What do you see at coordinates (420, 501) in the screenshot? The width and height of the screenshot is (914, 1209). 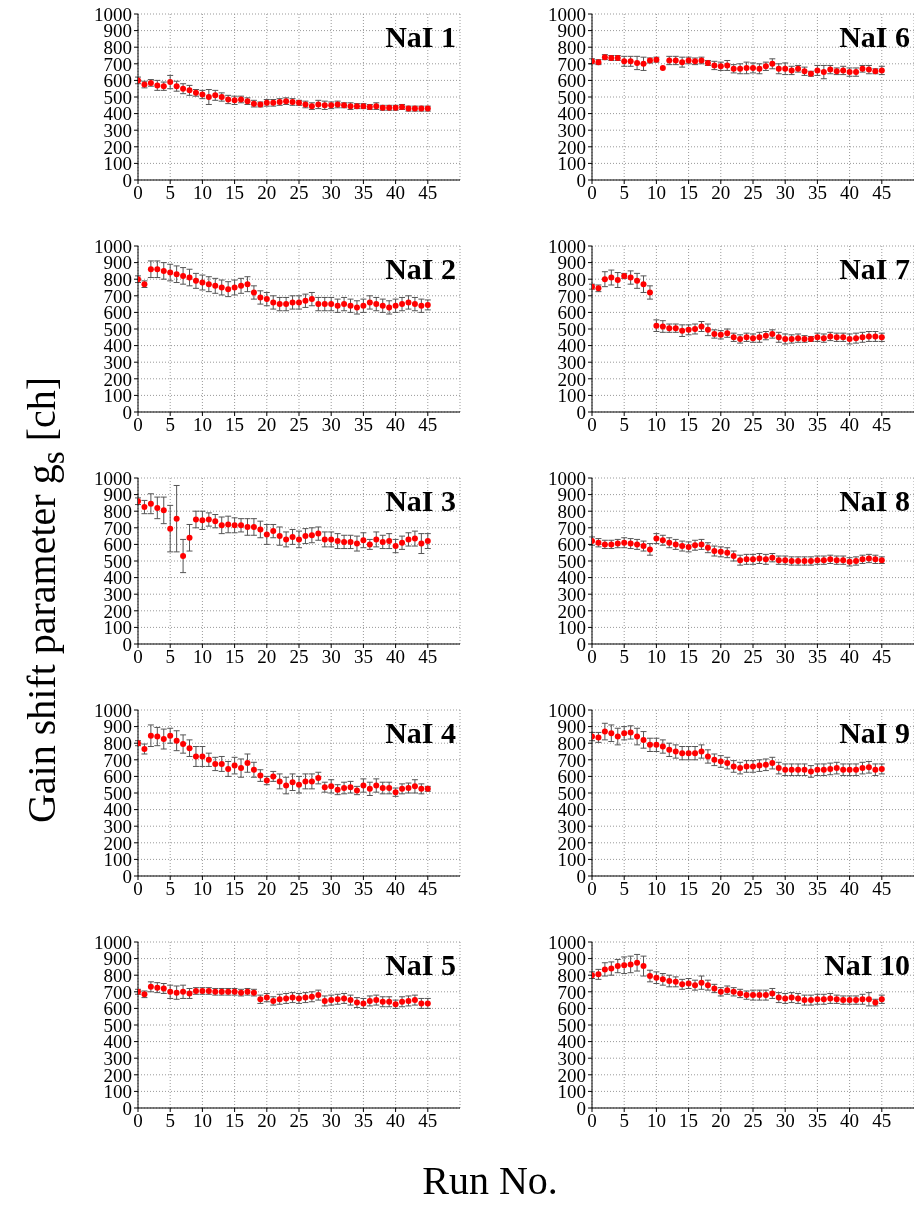 I see `chart-title: NaI 3` at bounding box center [420, 501].